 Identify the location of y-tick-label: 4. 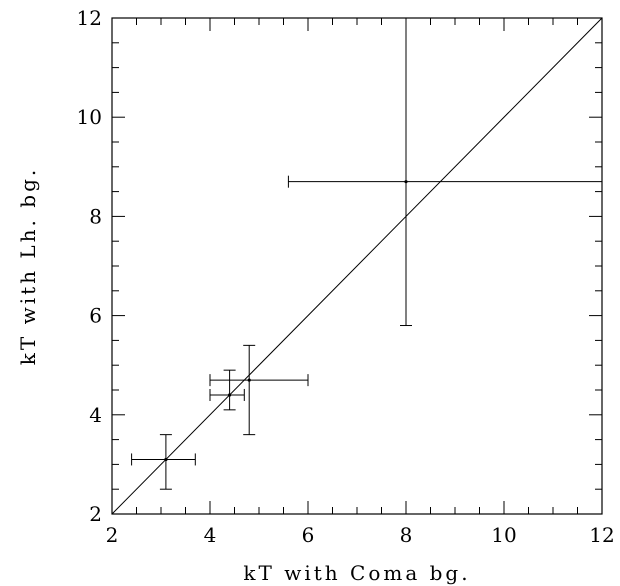
(95, 415).